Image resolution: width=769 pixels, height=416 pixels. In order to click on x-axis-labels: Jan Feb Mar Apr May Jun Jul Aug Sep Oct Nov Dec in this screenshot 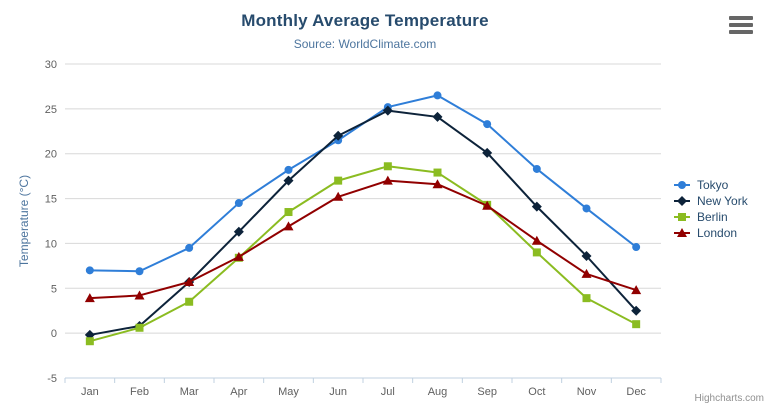, I will do `click(363, 392)`.